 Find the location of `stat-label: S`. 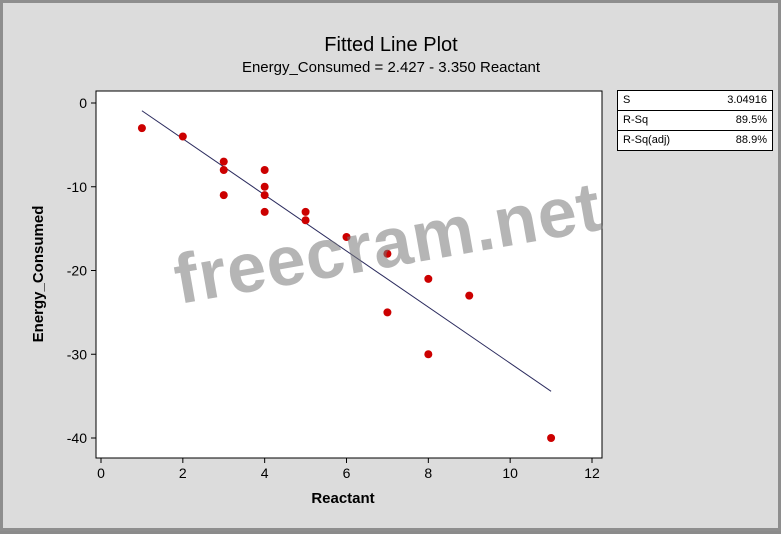

stat-label: S is located at coordinates (627, 100).